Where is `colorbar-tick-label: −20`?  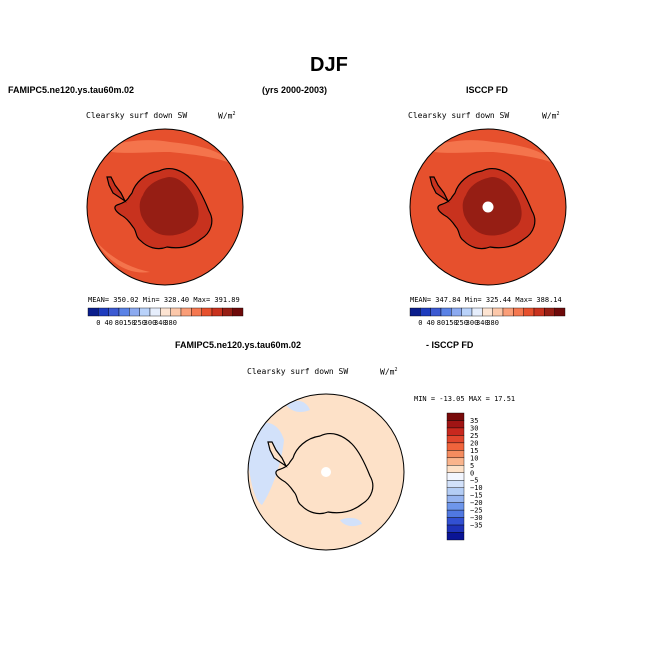 colorbar-tick-label: −20 is located at coordinates (476, 503).